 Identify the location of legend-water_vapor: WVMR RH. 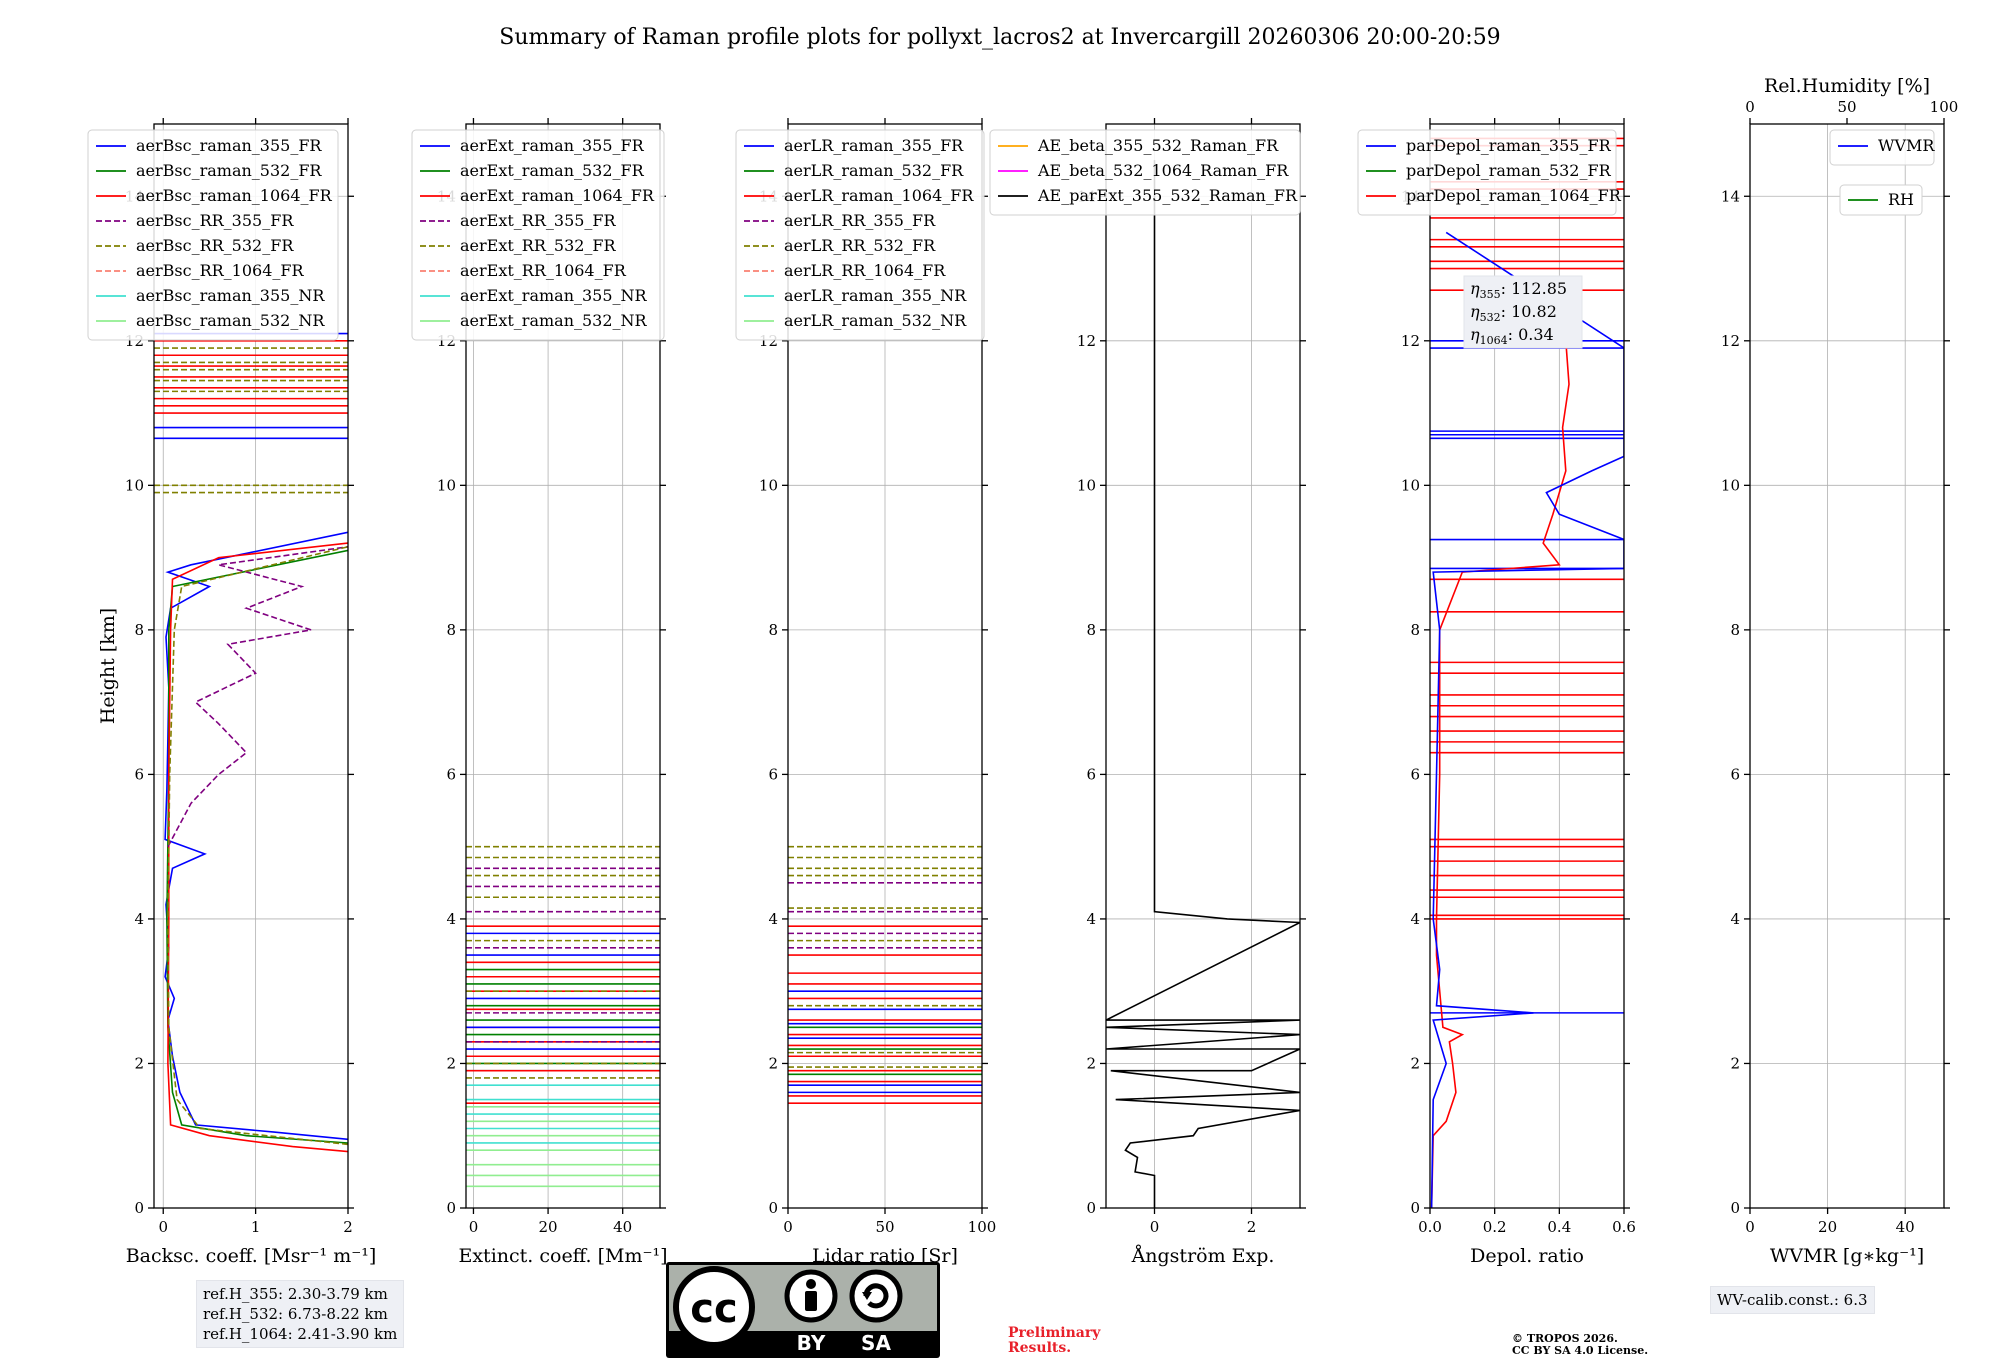
(1882, 172).